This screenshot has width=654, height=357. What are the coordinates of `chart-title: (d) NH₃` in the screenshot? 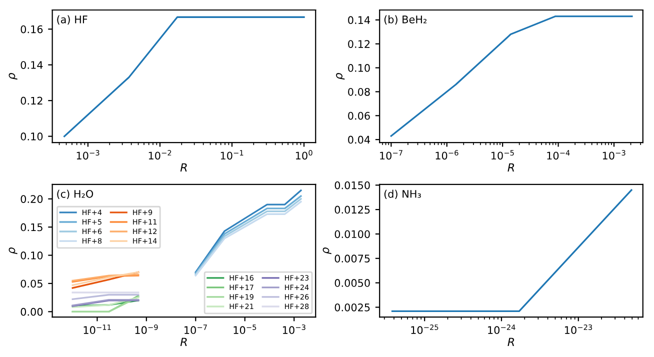 It's located at (402, 195).